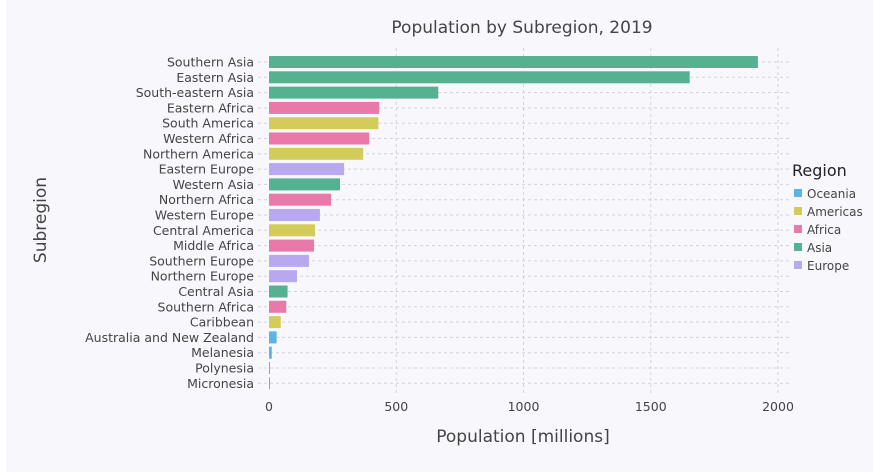 This screenshot has width=880, height=475. What do you see at coordinates (524, 406) in the screenshot?
I see `x-tick-label: 1000` at bounding box center [524, 406].